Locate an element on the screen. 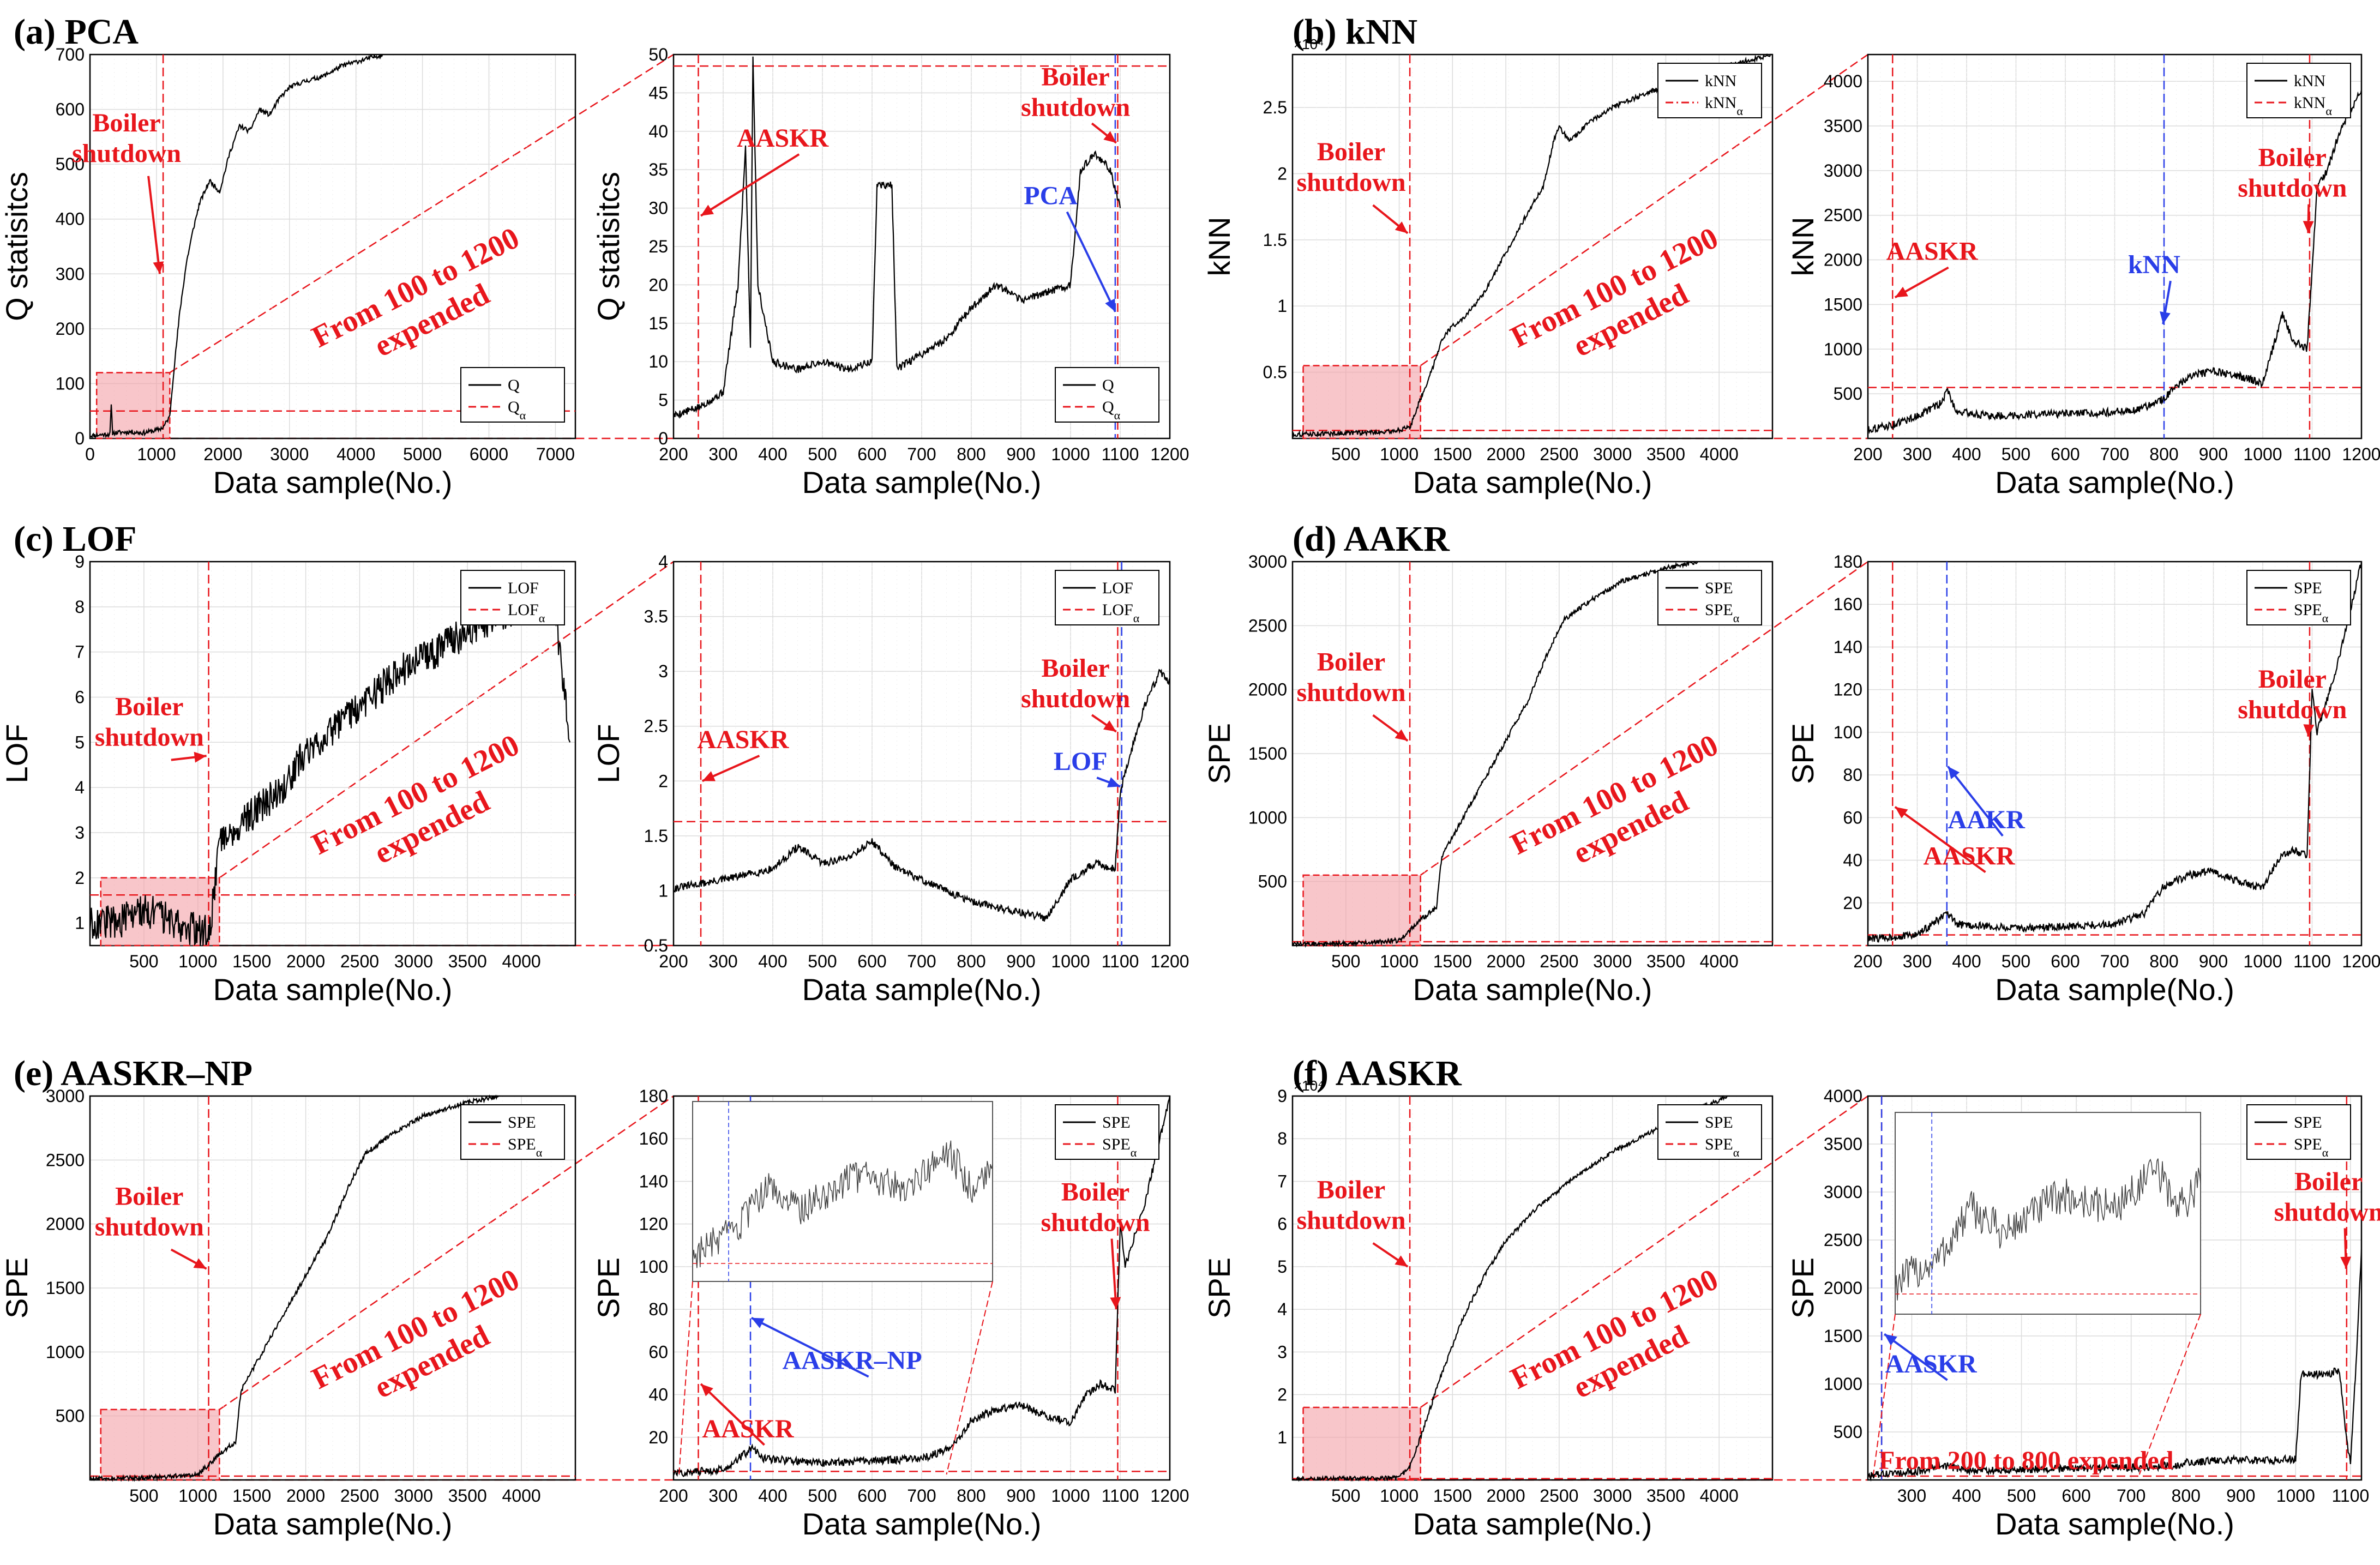 Image resolution: width=2380 pixels, height=1565 pixels. zoom-region is located at coordinates (1361, 402).